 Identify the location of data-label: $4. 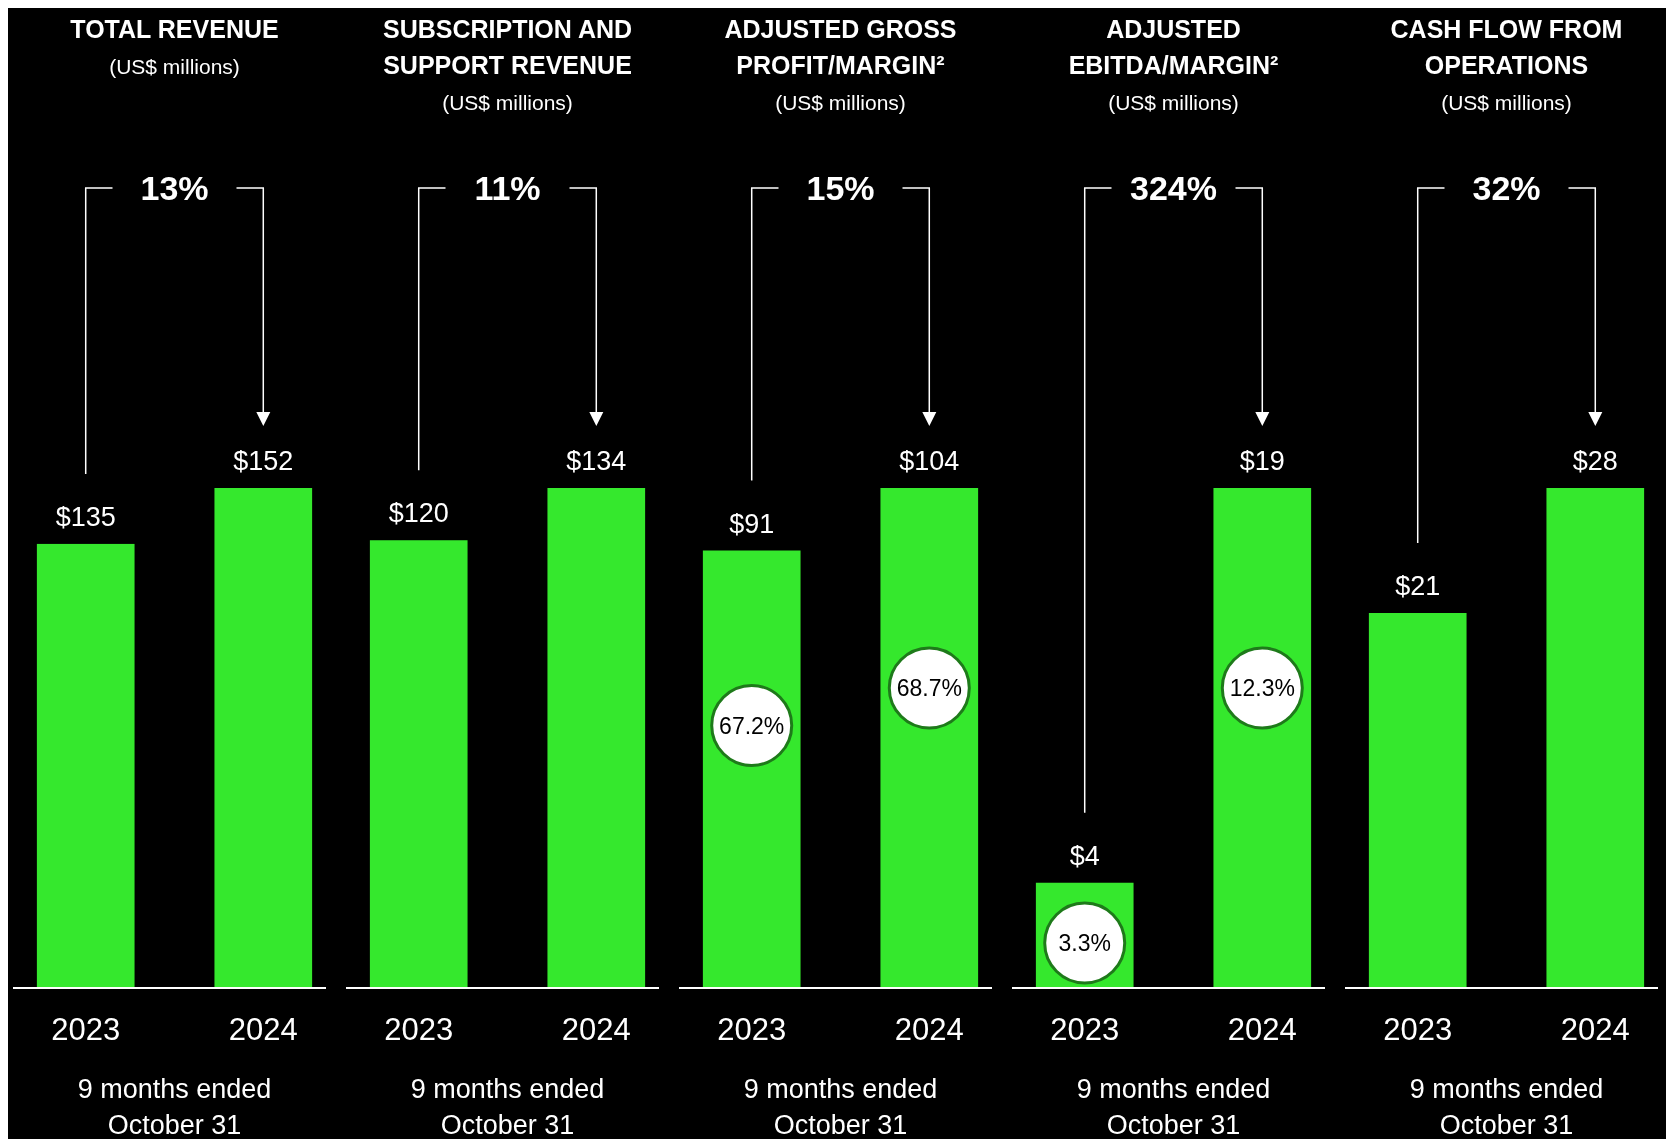
(1084, 855).